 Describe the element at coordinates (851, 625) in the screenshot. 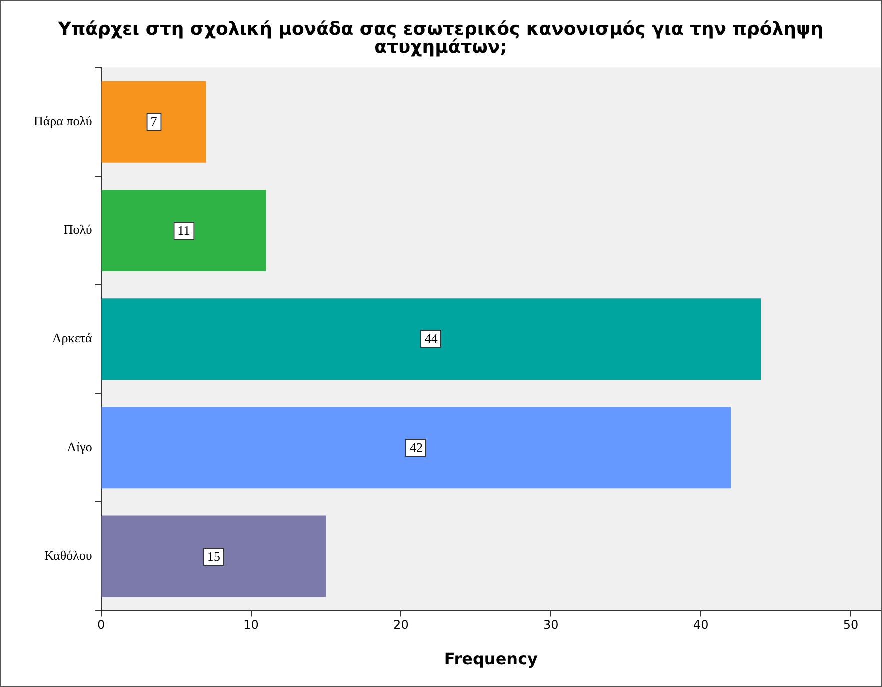

I see `x-tick-label: 50` at that location.